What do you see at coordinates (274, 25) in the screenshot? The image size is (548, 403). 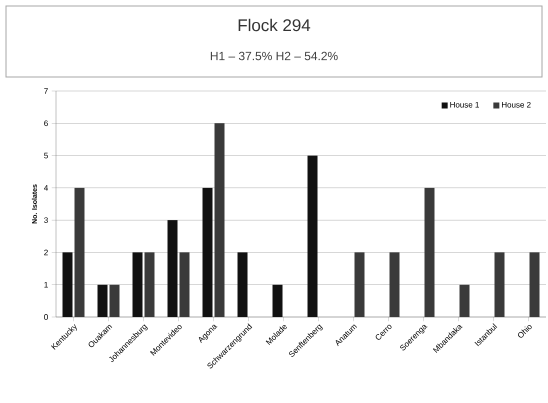 I see `chart-title: Flock 294` at bounding box center [274, 25].